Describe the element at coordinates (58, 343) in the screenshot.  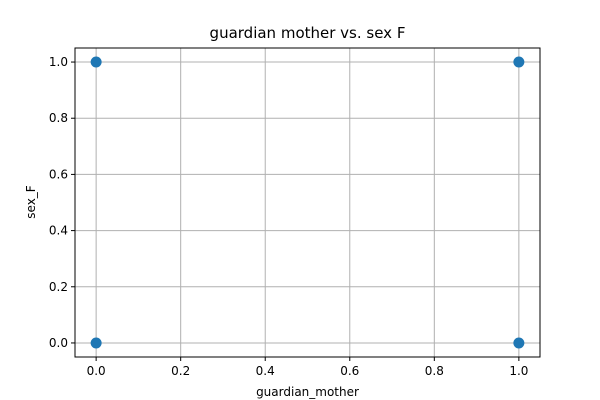
I see `y-tick-label: 0.0` at that location.